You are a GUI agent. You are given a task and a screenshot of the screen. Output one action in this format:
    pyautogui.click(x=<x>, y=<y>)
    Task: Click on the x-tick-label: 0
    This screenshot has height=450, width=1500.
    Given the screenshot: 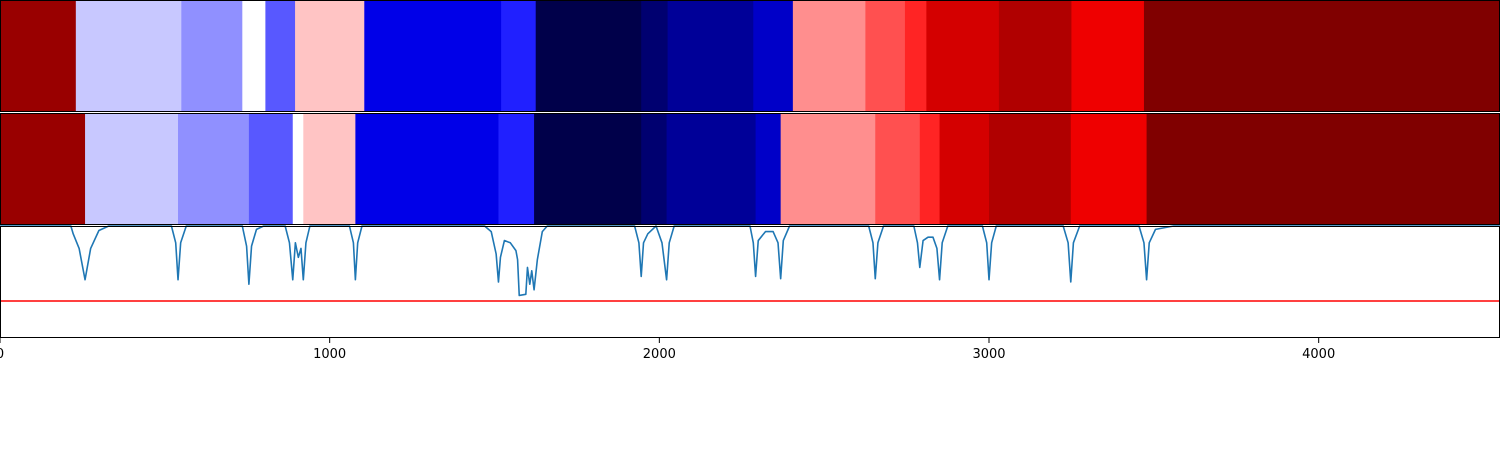 What is the action you would take?
    pyautogui.click(x=2, y=354)
    